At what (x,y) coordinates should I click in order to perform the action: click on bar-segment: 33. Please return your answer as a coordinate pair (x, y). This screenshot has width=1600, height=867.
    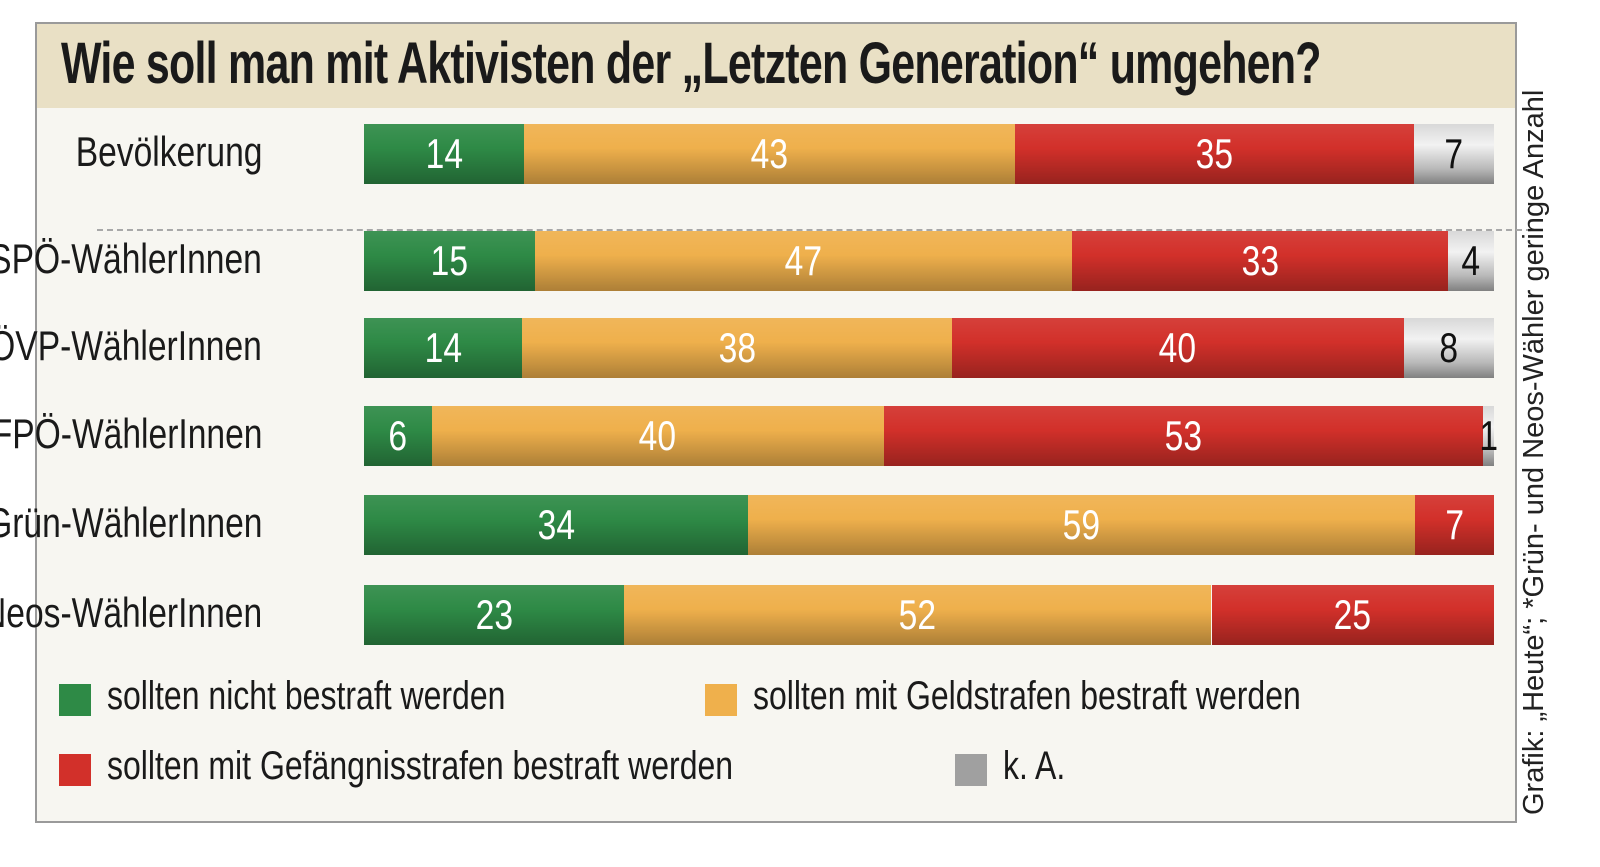
    Looking at the image, I should click on (1260, 261).